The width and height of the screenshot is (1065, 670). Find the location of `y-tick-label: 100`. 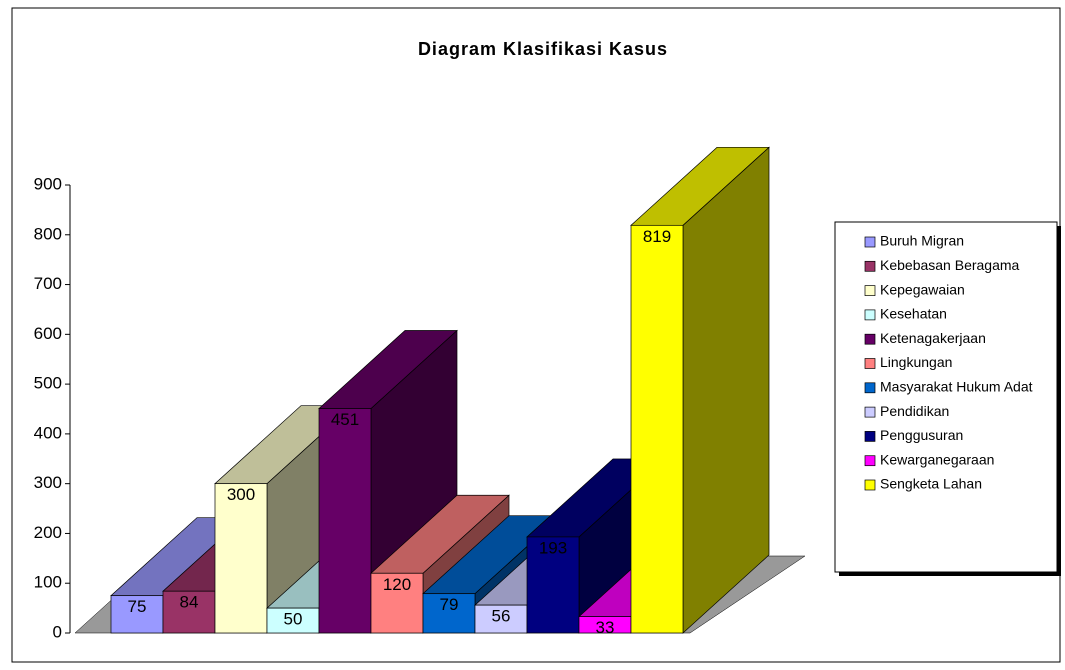

y-tick-label: 100 is located at coordinates (48, 582).